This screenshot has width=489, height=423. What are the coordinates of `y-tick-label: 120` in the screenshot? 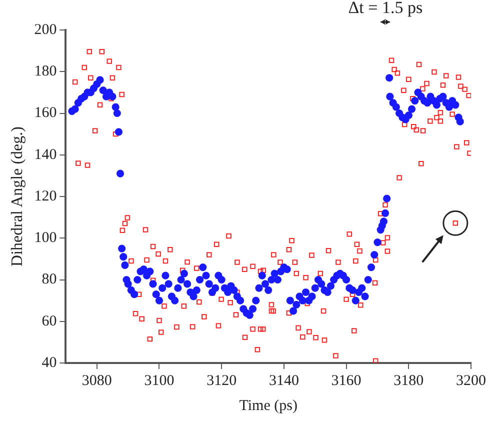 It's located at (45, 196).